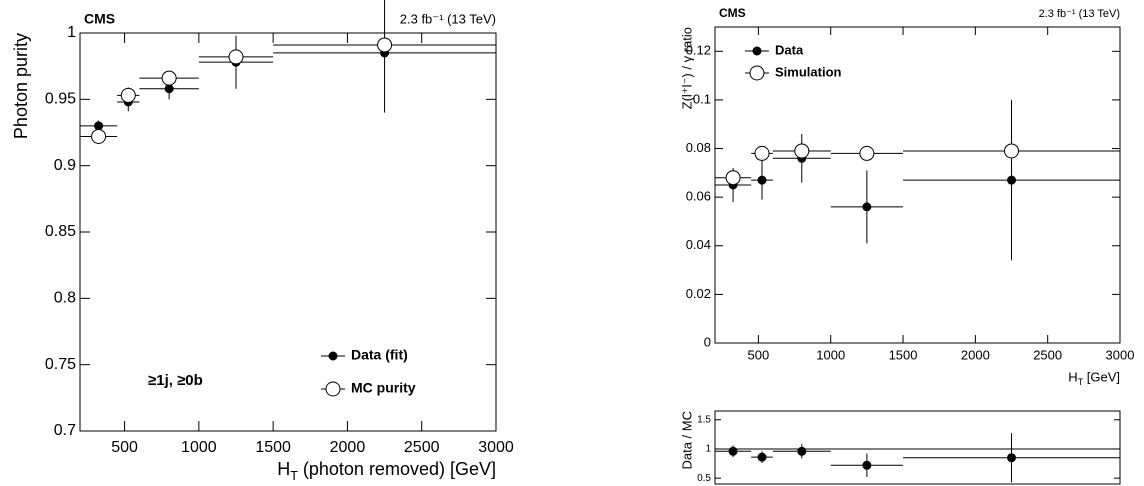  Describe the element at coordinates (175, 380) in the screenshot. I see `annotation: ≥1j, ≥0b` at that location.